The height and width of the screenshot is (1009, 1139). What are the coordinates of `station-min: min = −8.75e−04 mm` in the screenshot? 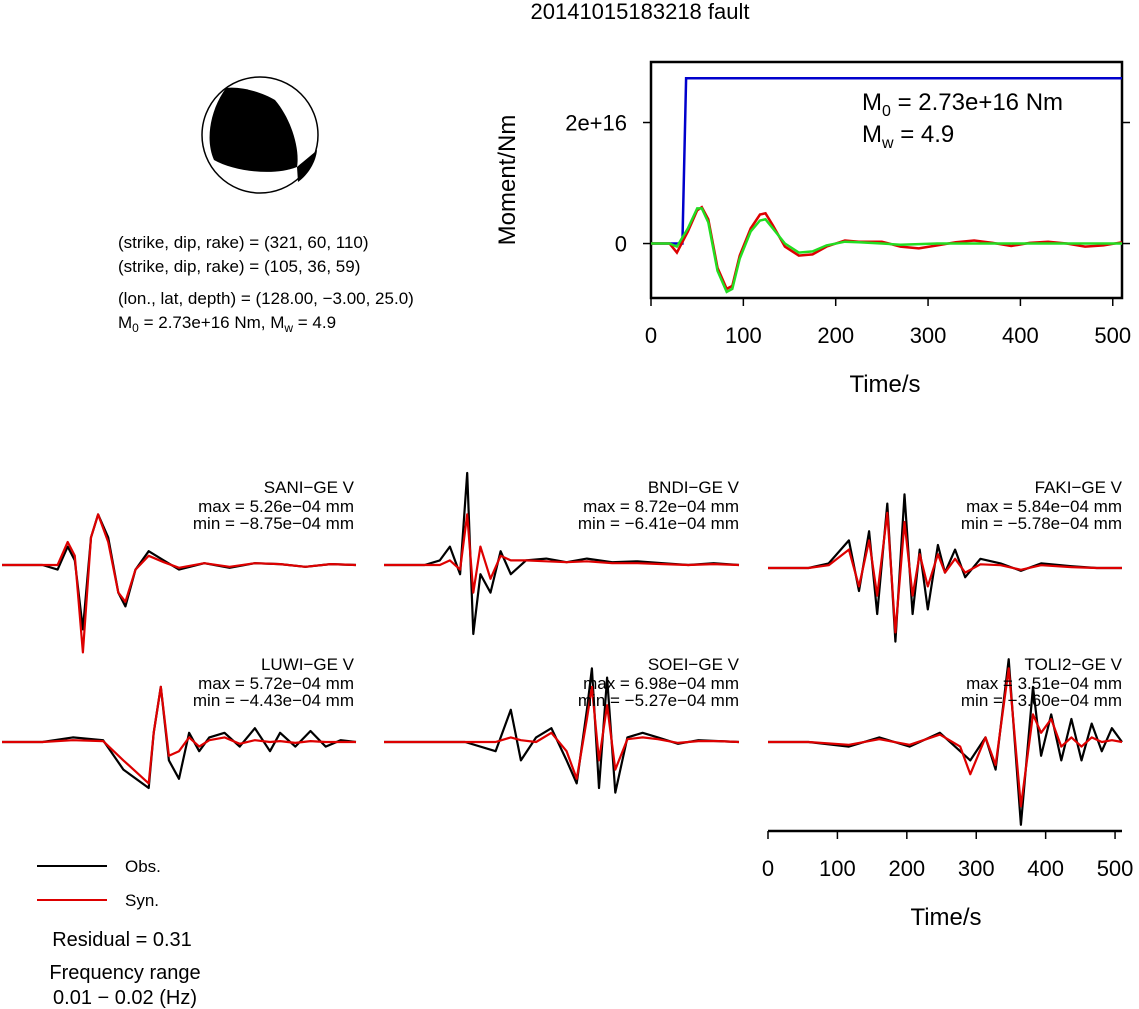 It's located at (273, 523).